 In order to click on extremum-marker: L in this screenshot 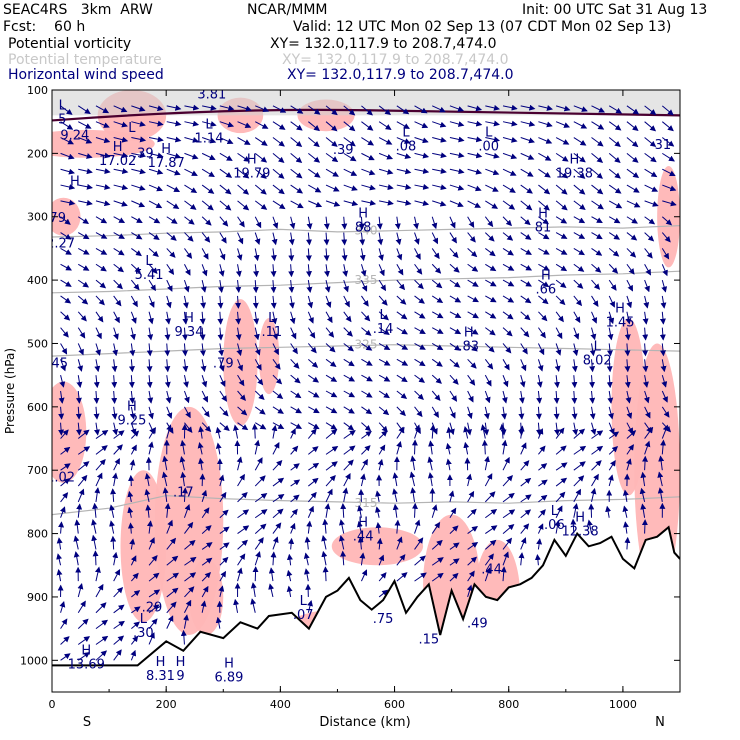, I will do `click(144, 619)`.